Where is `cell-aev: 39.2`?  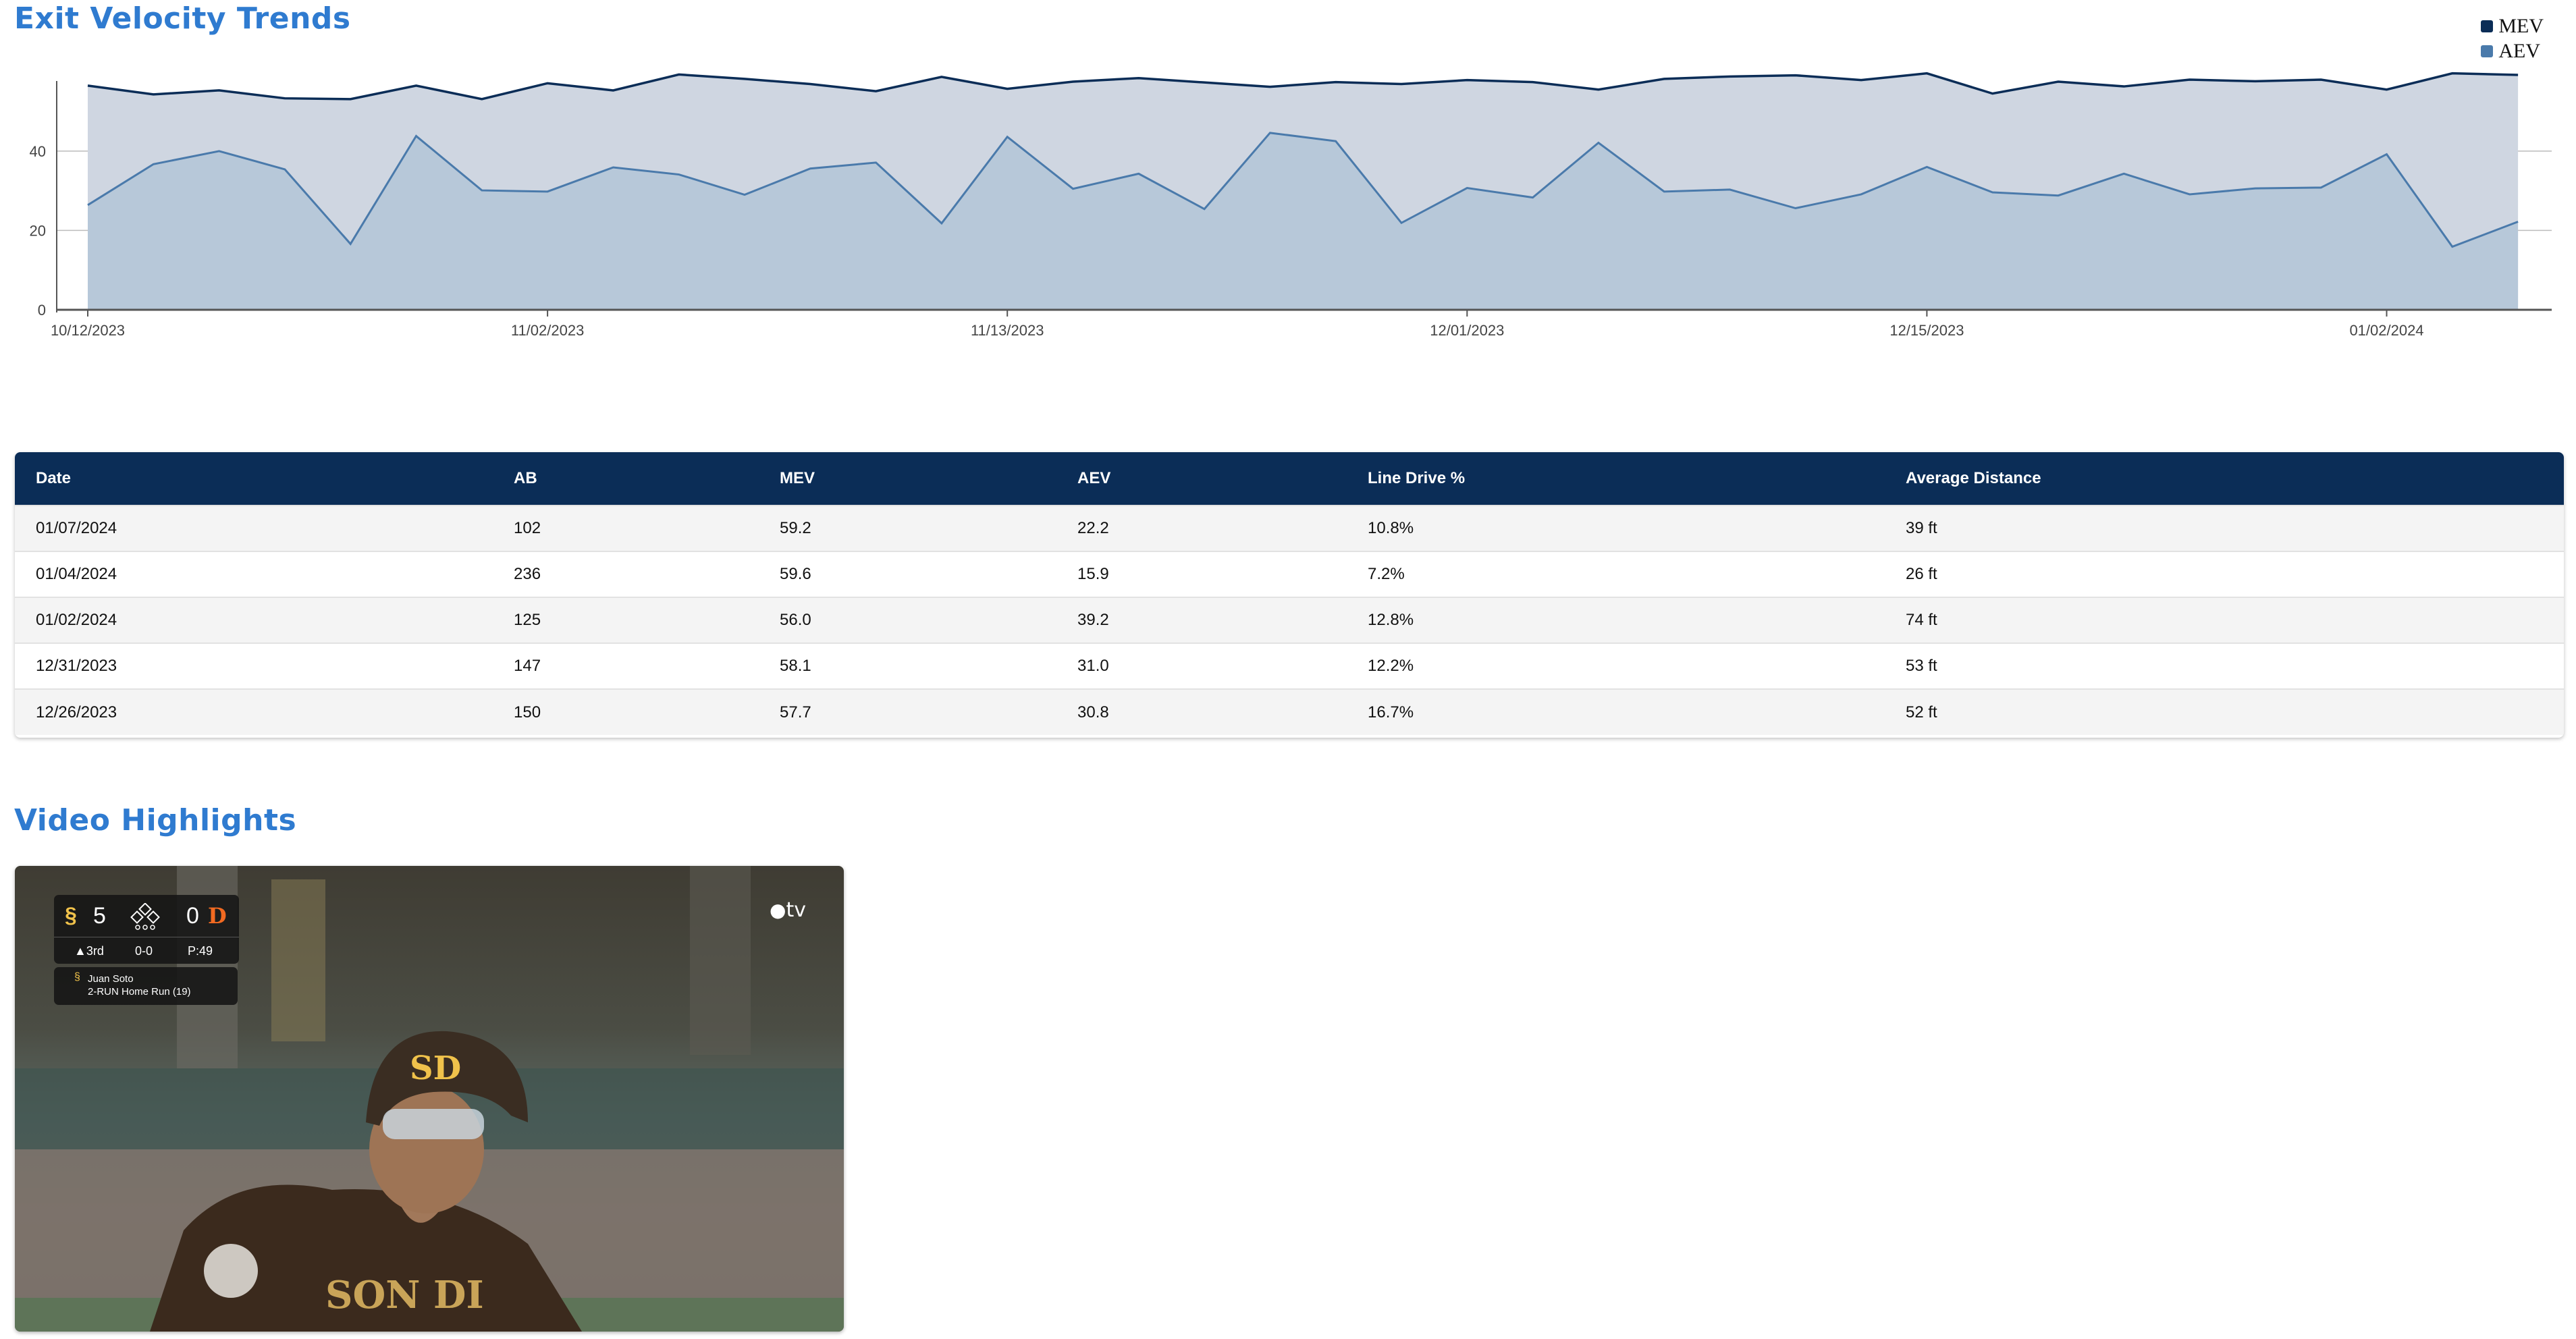 cell-aev: 39.2 is located at coordinates (1093, 620).